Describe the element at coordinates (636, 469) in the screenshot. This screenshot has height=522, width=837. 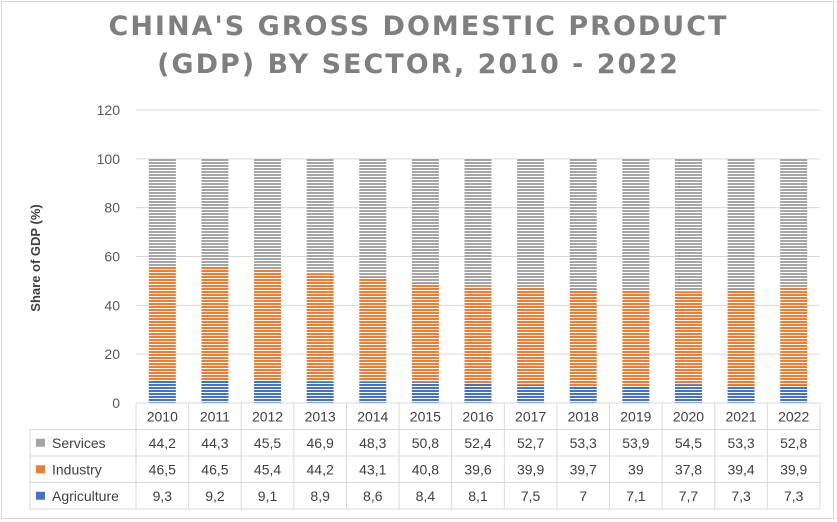
I see `data-label-industry: 39` at that location.